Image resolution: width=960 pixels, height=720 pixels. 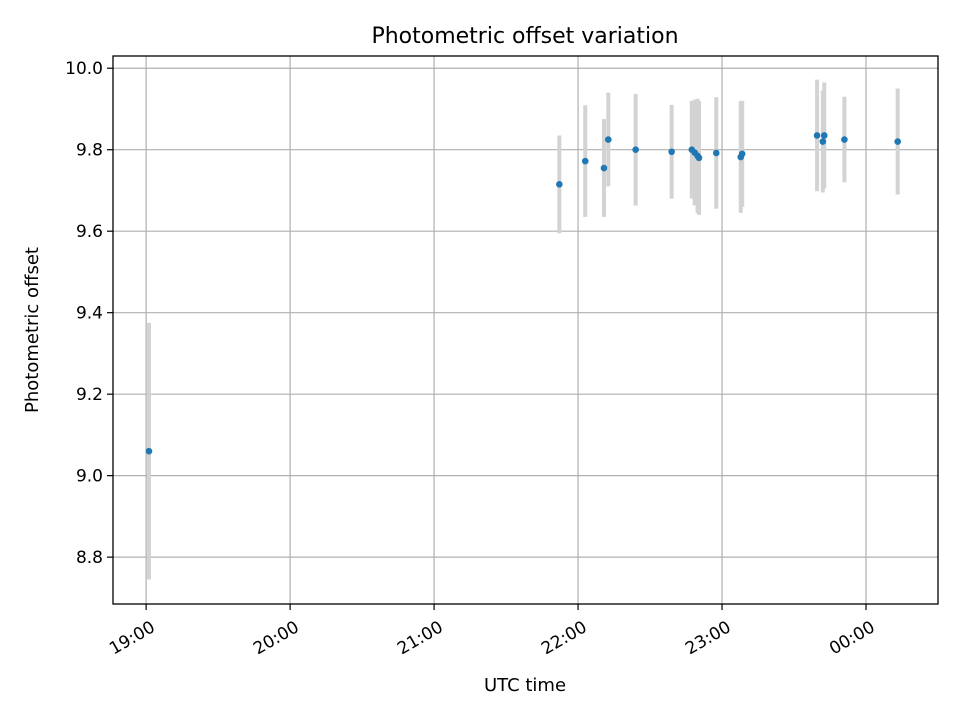 I want to click on x-axis-label: UTC time, so click(x=525, y=685).